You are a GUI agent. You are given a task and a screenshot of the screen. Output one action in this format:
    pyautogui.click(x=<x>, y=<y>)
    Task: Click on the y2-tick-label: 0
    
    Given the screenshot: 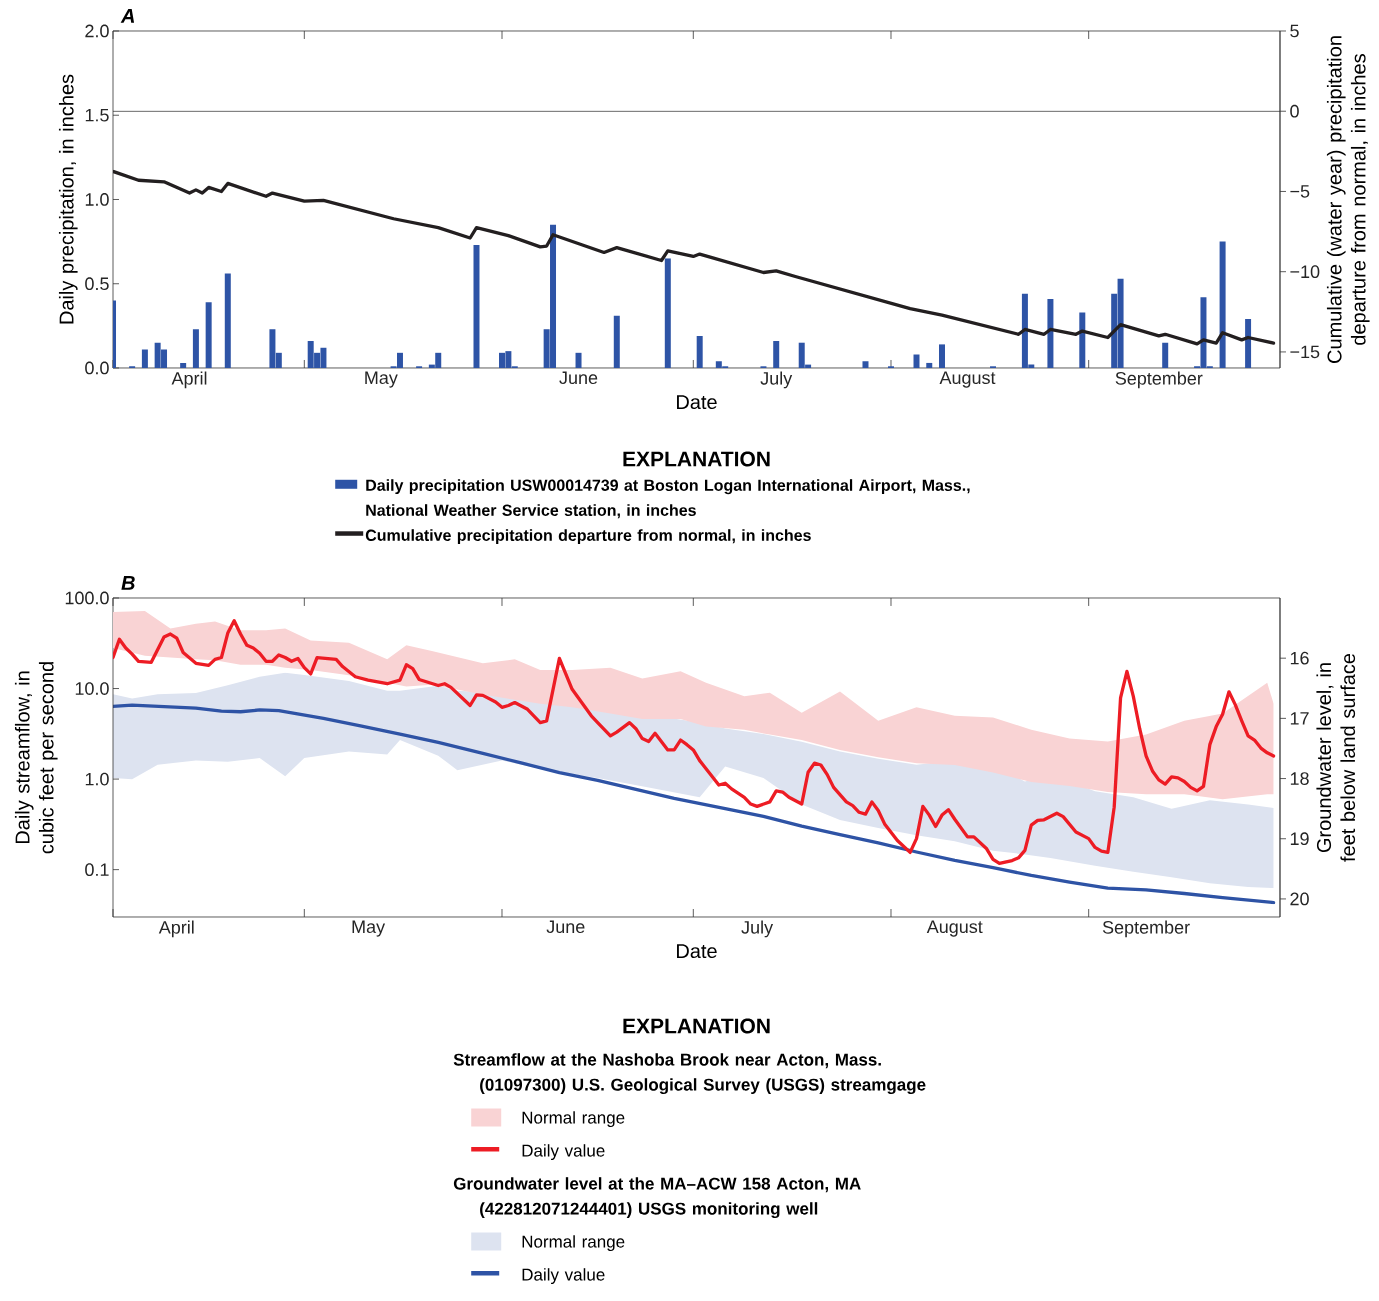 What is the action you would take?
    pyautogui.click(x=1294, y=111)
    